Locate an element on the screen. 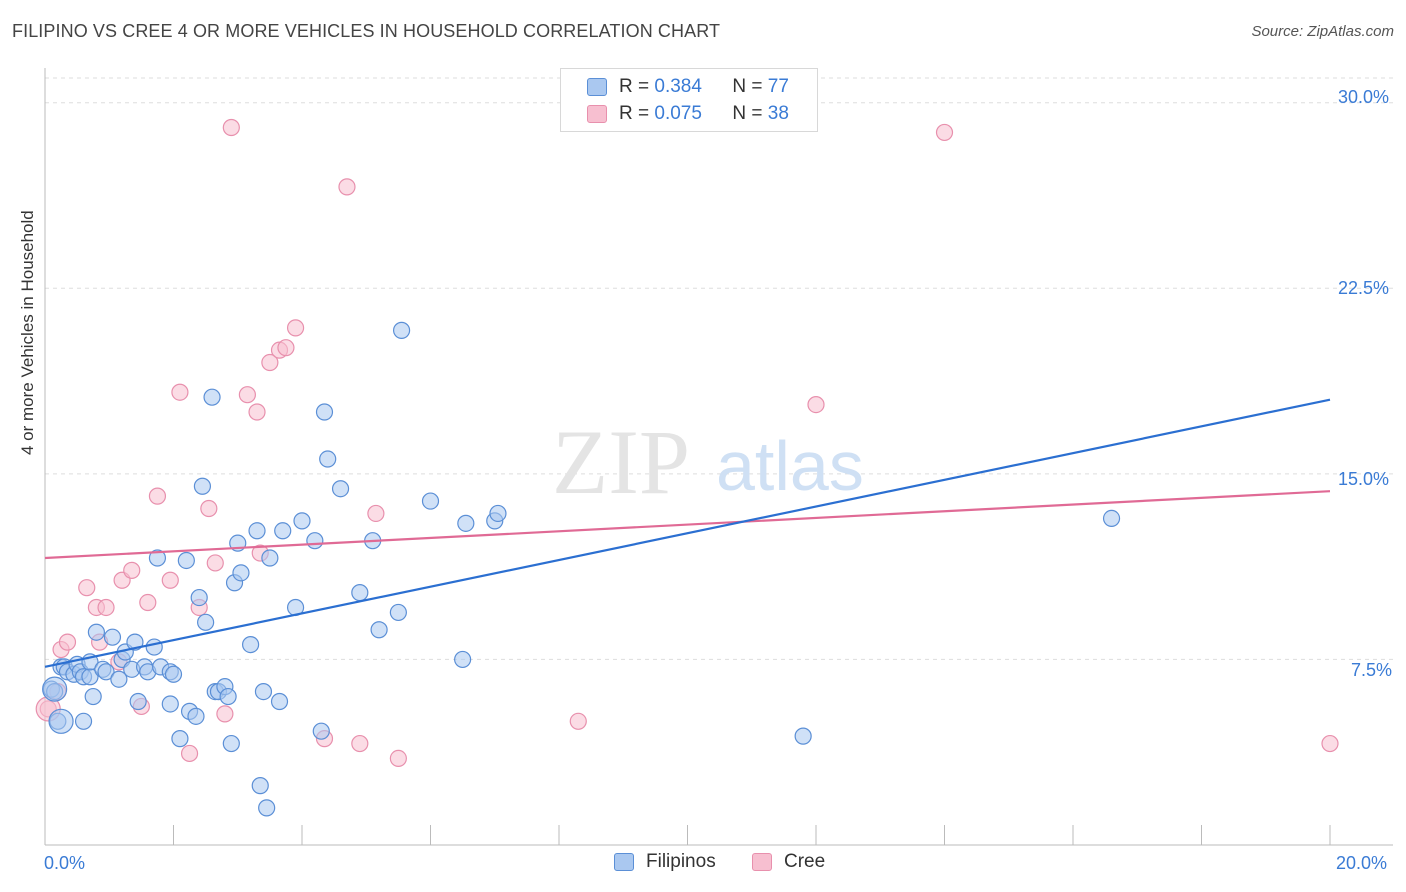 The width and height of the screenshot is (1406, 892). cree-trend-line is located at coordinates (687, 525).